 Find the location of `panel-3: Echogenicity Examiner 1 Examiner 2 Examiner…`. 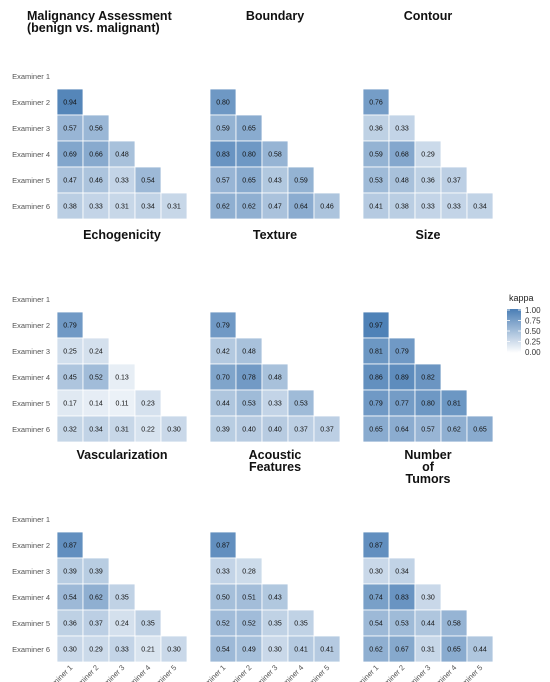

panel-3: Echogenicity Examiner 1 Examiner 2 Examiner… is located at coordinates (100, 335).